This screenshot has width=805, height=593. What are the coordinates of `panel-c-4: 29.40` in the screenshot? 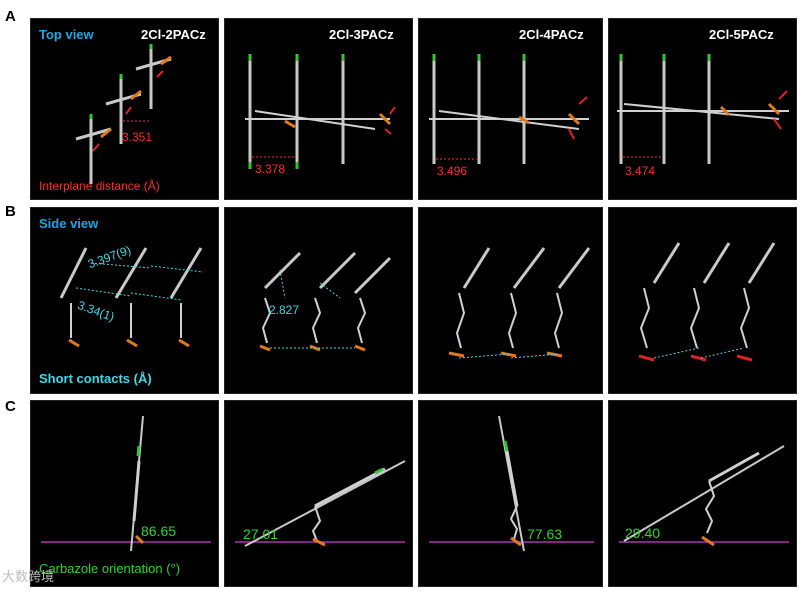 It's located at (702, 493).